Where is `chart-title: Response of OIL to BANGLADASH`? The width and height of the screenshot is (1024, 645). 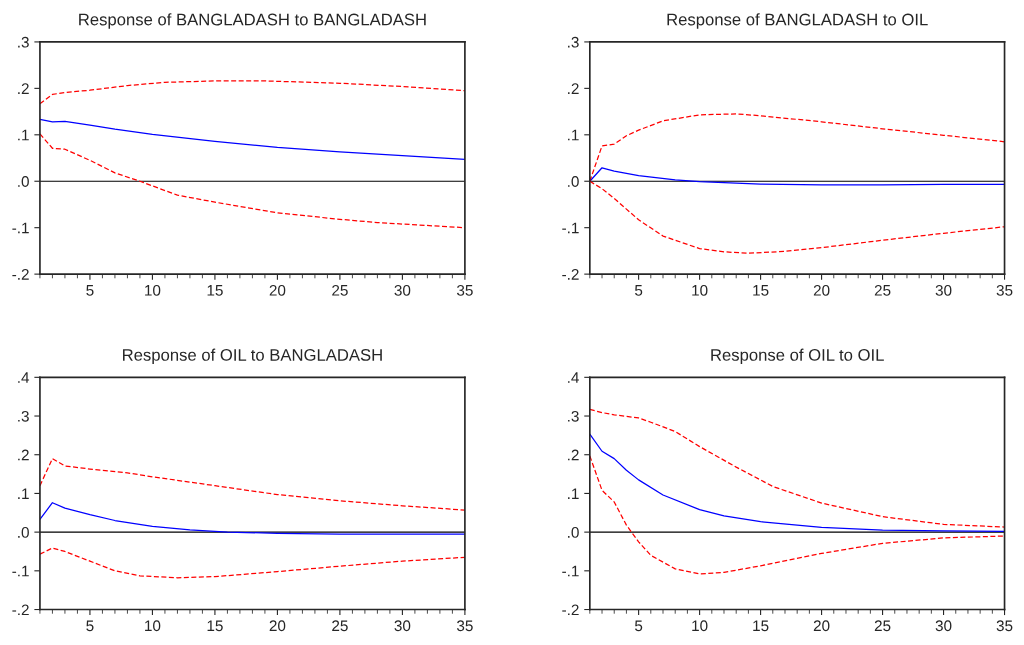
chart-title: Response of OIL to BANGLADASH is located at coordinates (252, 356).